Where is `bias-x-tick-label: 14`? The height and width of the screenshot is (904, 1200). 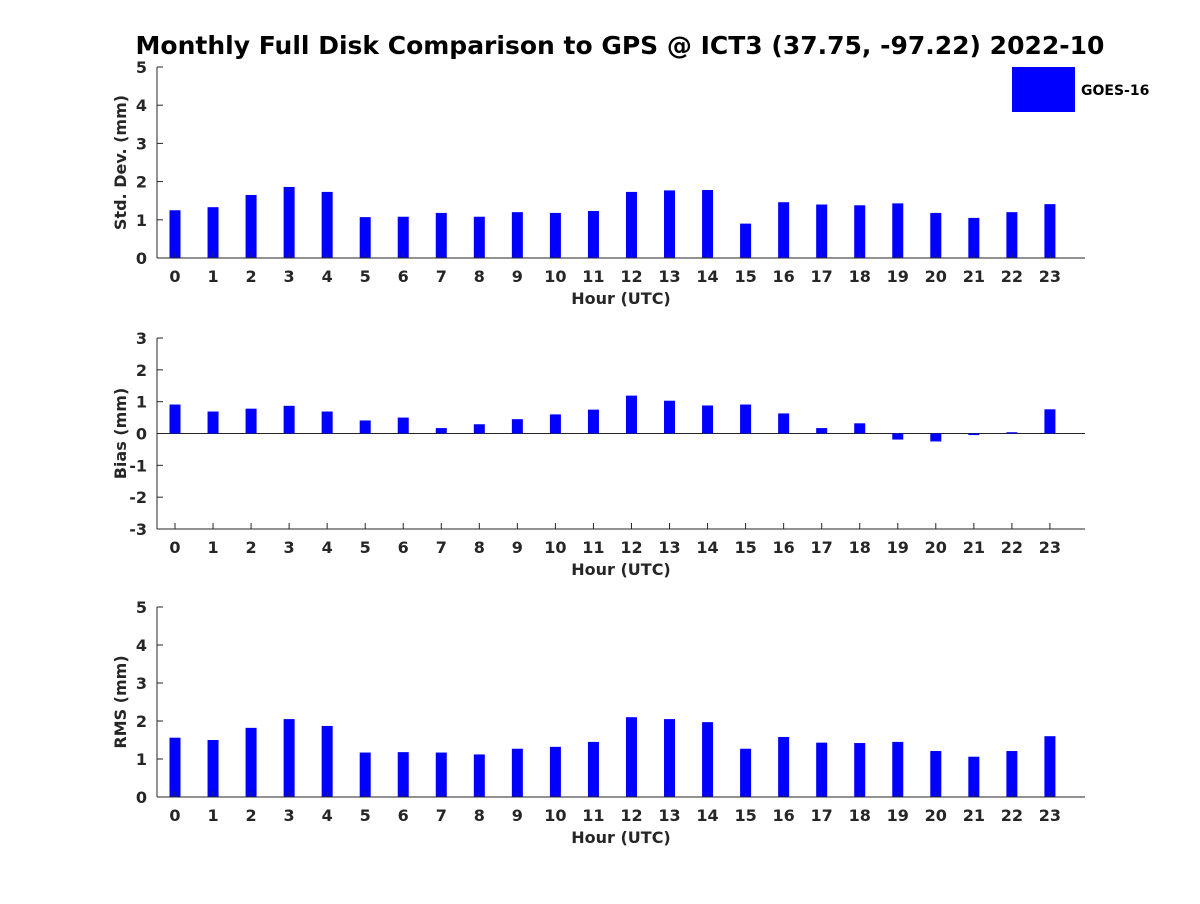 bias-x-tick-label: 14 is located at coordinates (707, 547).